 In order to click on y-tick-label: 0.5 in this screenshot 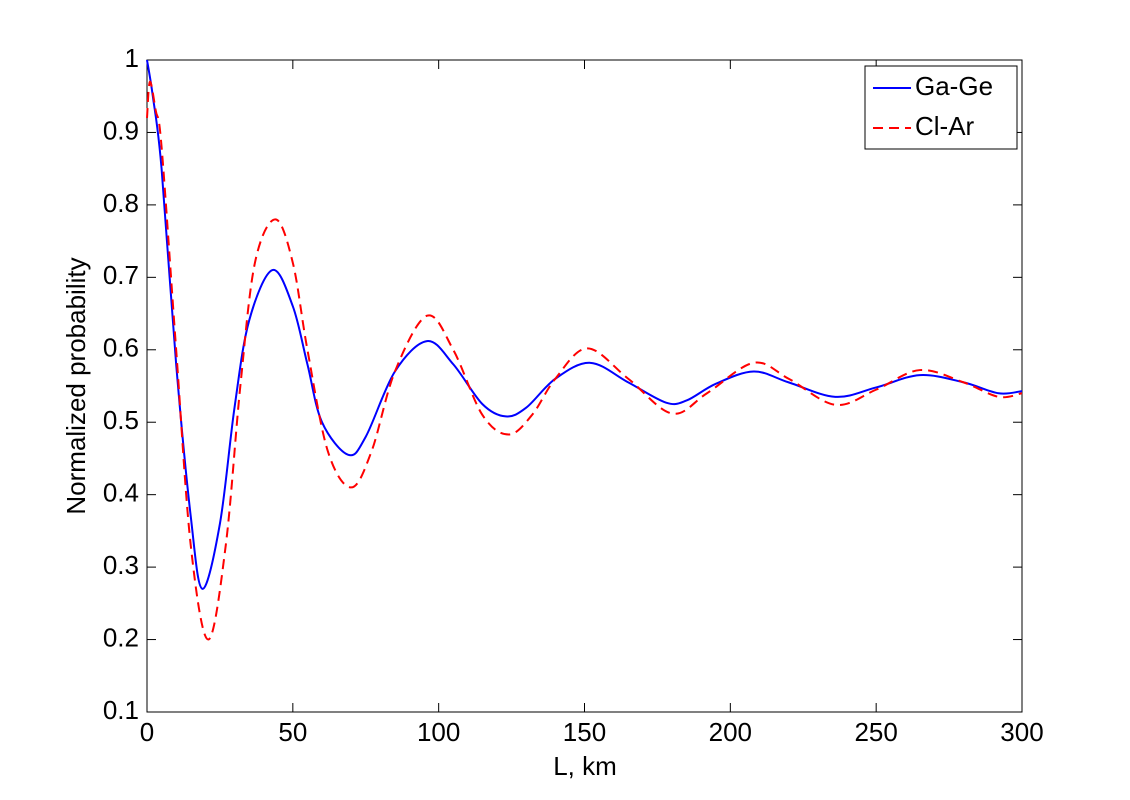, I will do `click(121, 420)`.